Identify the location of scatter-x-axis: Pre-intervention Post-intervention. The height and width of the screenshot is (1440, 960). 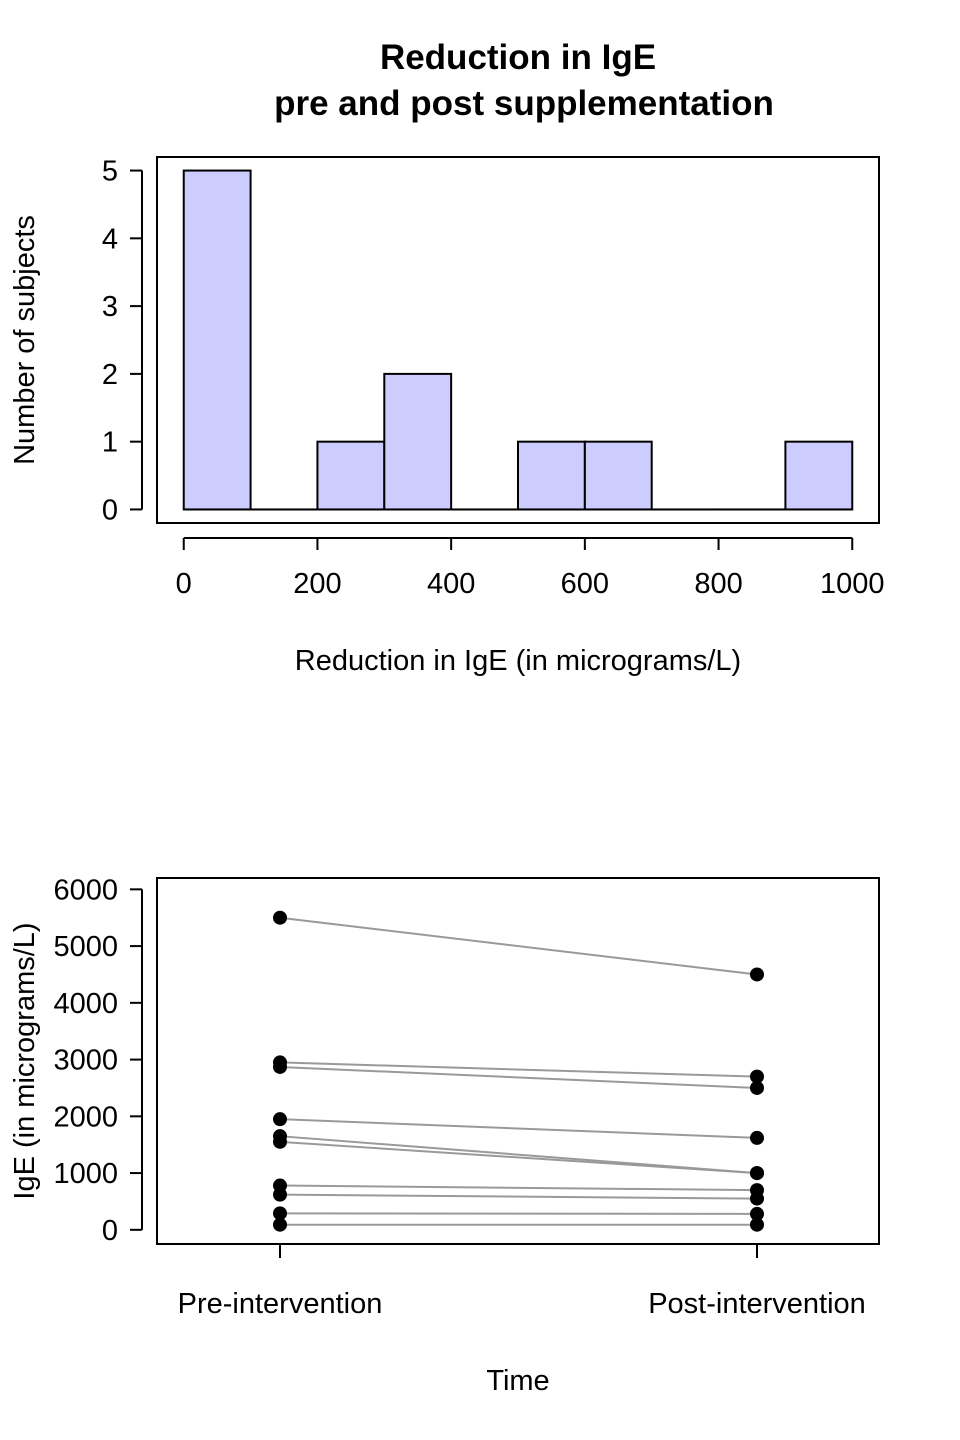
(522, 1282).